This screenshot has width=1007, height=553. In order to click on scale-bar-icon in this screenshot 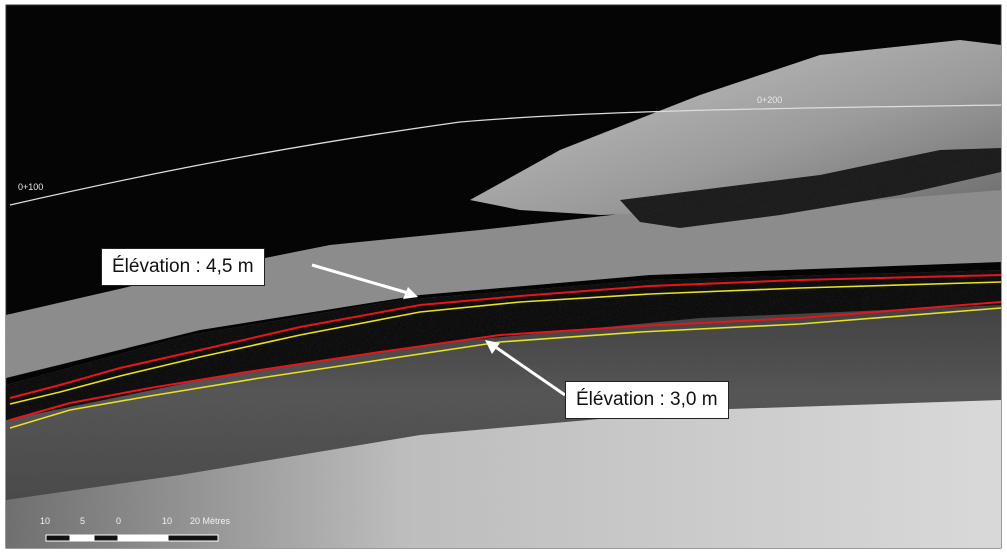, I will do `click(132, 538)`.